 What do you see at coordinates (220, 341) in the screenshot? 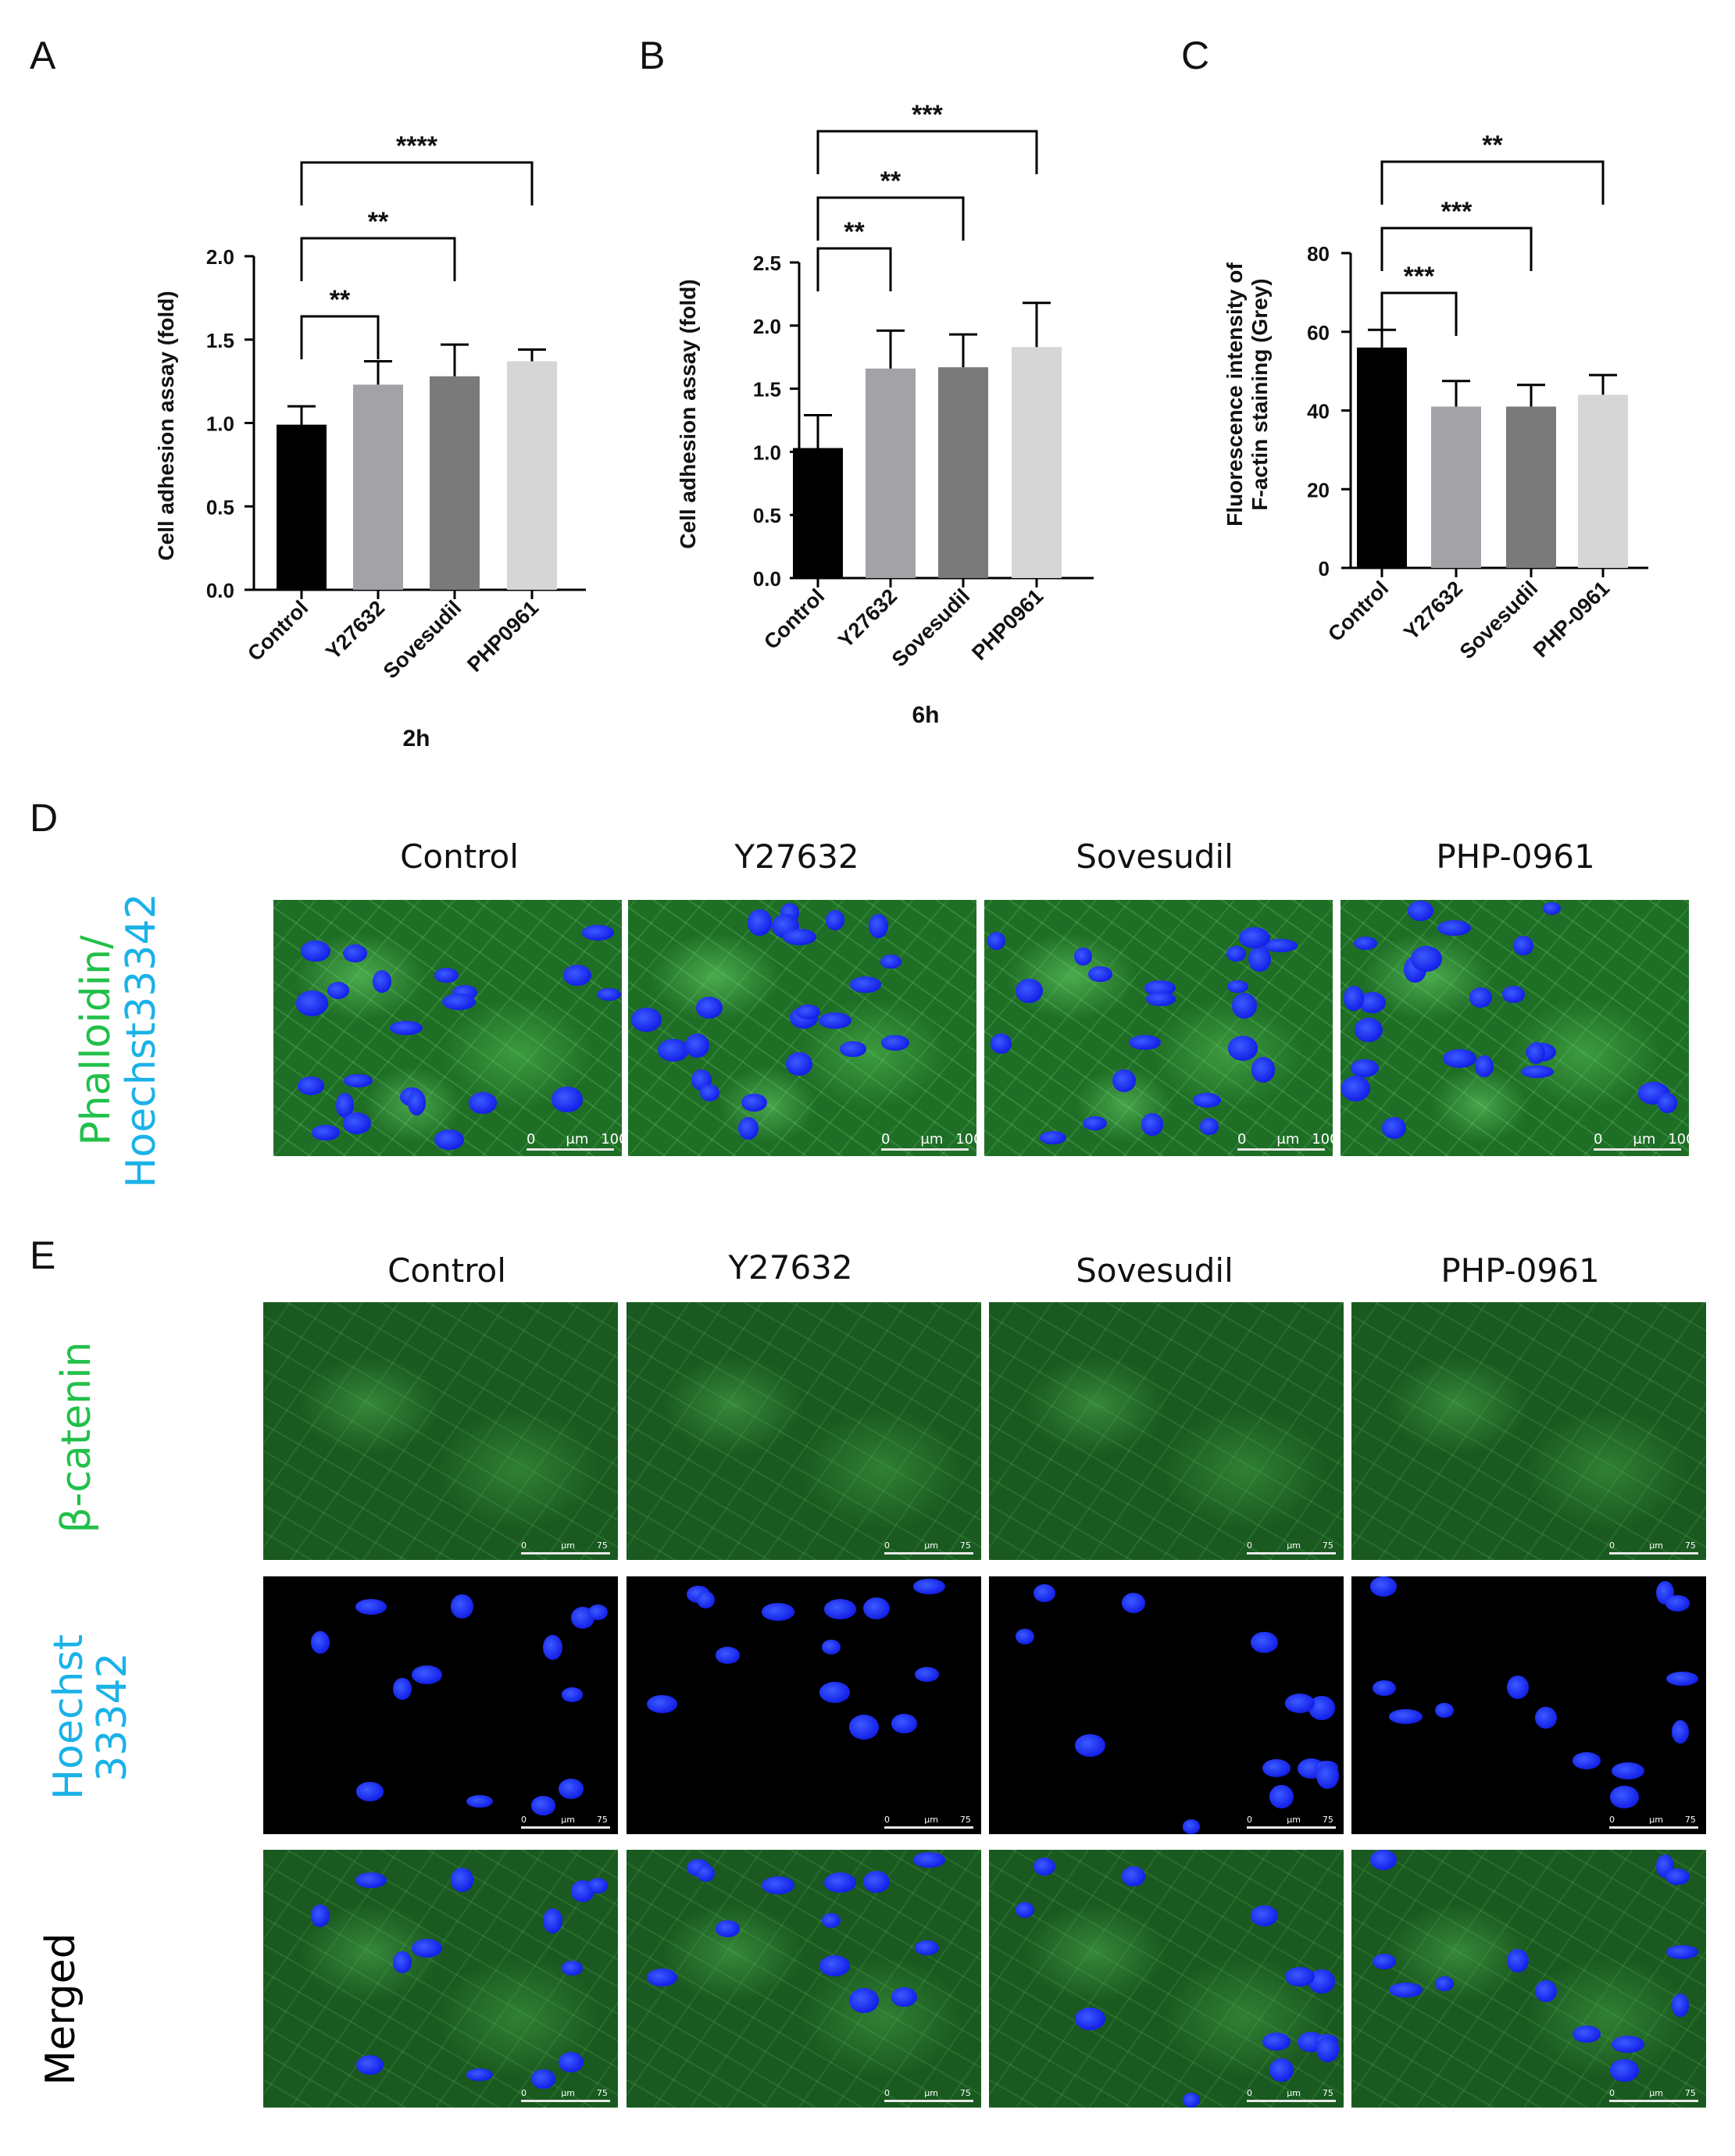
I see `y-tick-label: 1.5` at bounding box center [220, 341].